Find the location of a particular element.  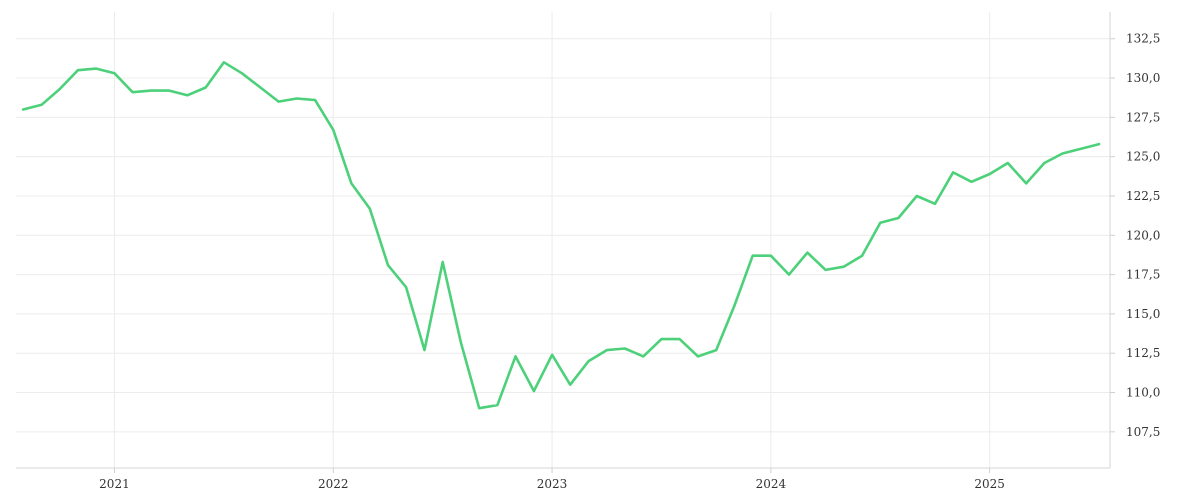

y-tick-label: 125,0 is located at coordinates (1143, 157).